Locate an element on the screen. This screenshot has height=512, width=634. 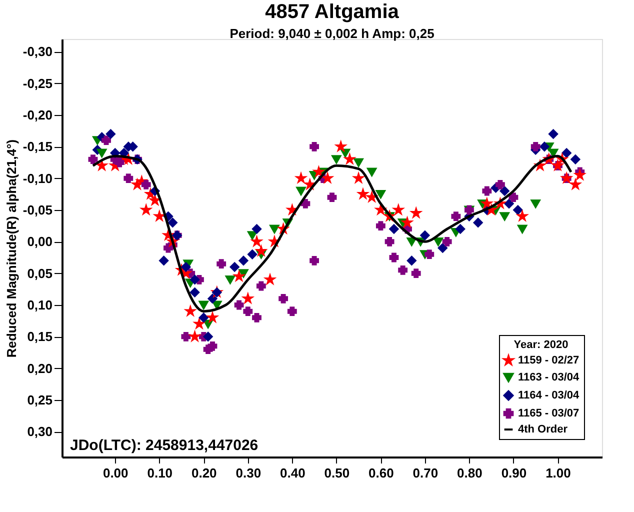
x-tick-label: 0.80 is located at coordinates (469, 473).